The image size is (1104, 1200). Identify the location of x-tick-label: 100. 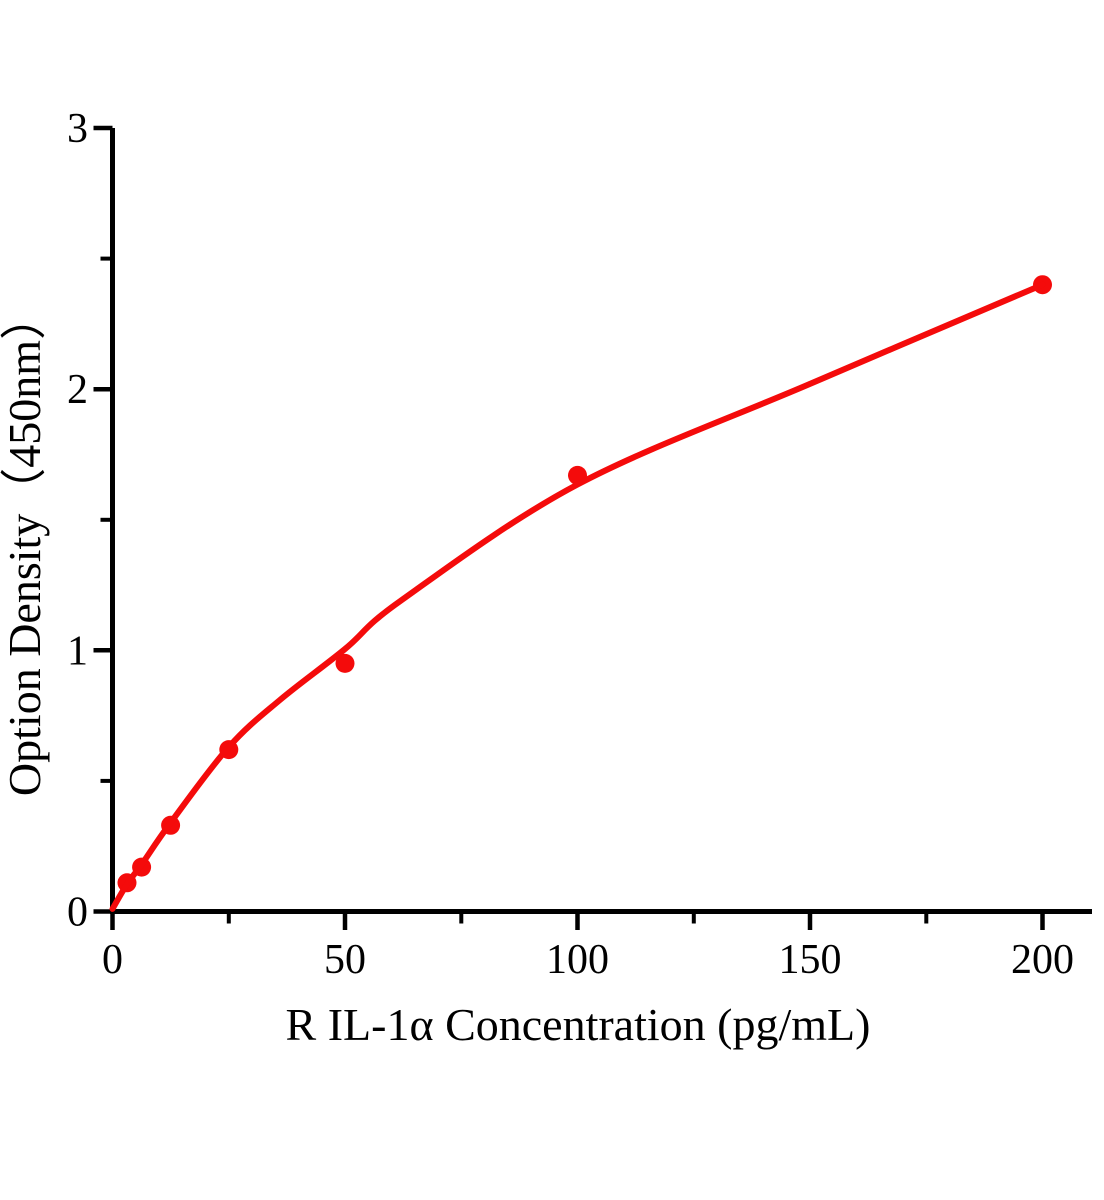
(577, 960).